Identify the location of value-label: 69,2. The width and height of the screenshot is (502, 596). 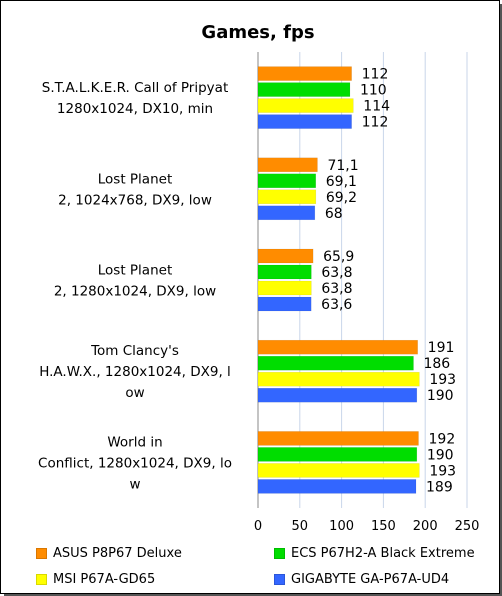
(341, 198).